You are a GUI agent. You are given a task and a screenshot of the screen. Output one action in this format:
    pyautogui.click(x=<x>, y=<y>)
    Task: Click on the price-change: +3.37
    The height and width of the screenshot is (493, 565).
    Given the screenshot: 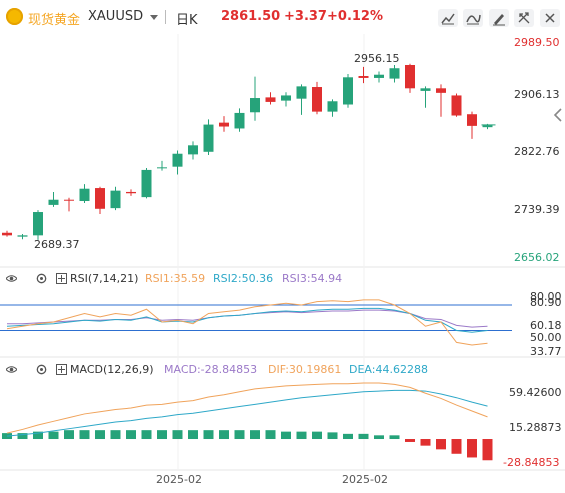 What is the action you would take?
    pyautogui.click(x=305, y=16)
    